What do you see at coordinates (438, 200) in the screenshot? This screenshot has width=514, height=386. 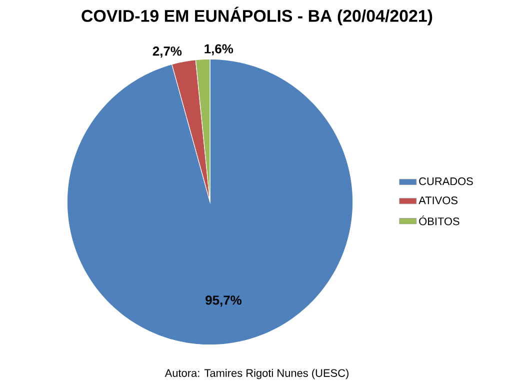 I see `legend-label: ATIVOS` at bounding box center [438, 200].